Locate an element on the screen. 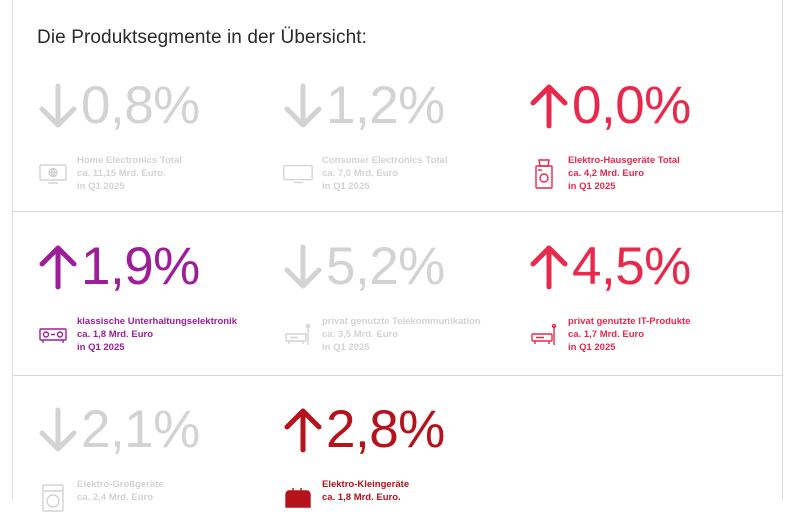 The height and width of the screenshot is (517, 800). change-indicator: 2,1% is located at coordinates (118, 430).